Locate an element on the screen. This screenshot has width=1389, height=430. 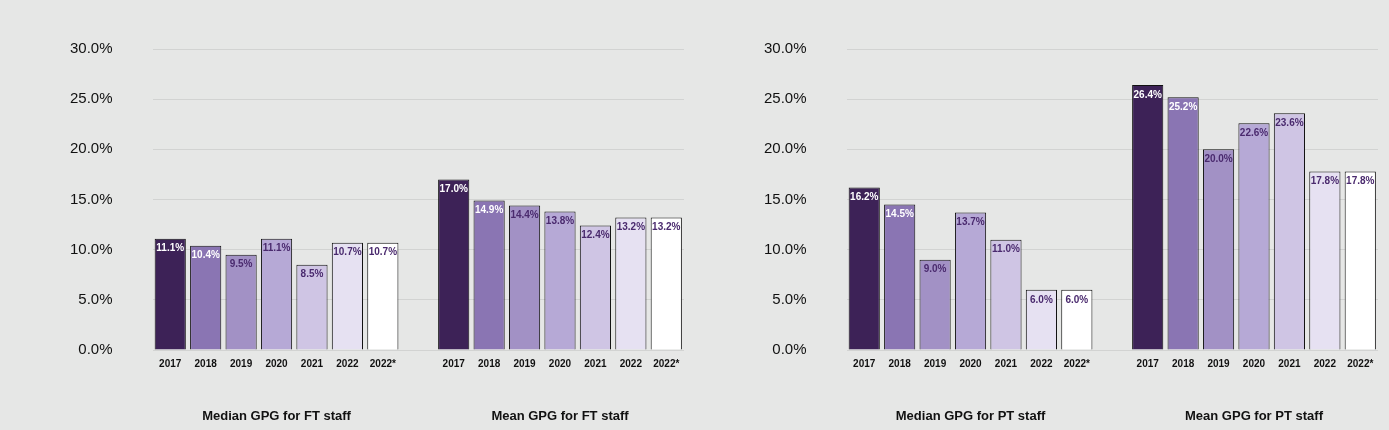
data-label: 9.0% is located at coordinates (935, 269).